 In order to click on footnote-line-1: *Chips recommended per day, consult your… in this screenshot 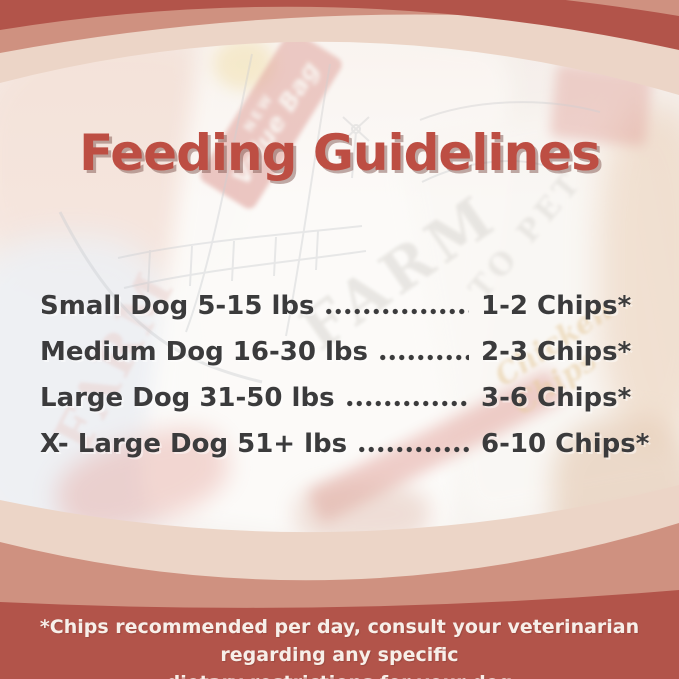, I will do `click(339, 641)`.